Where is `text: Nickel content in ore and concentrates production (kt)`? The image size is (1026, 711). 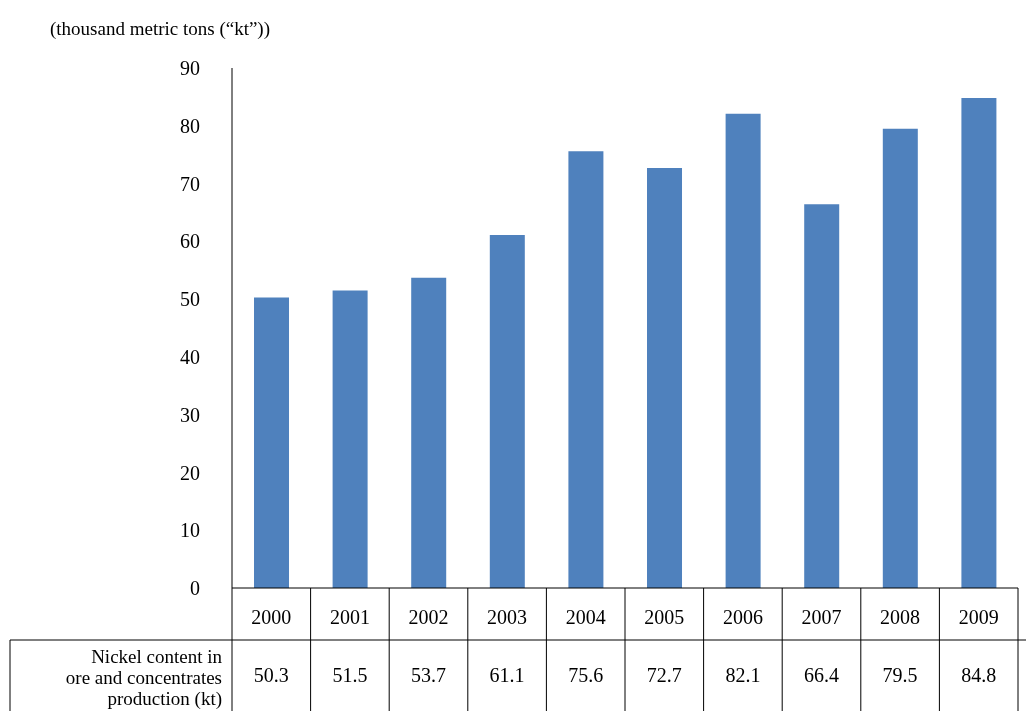 text: Nickel content in ore and concentrates production (kt) is located at coordinates (143, 677).